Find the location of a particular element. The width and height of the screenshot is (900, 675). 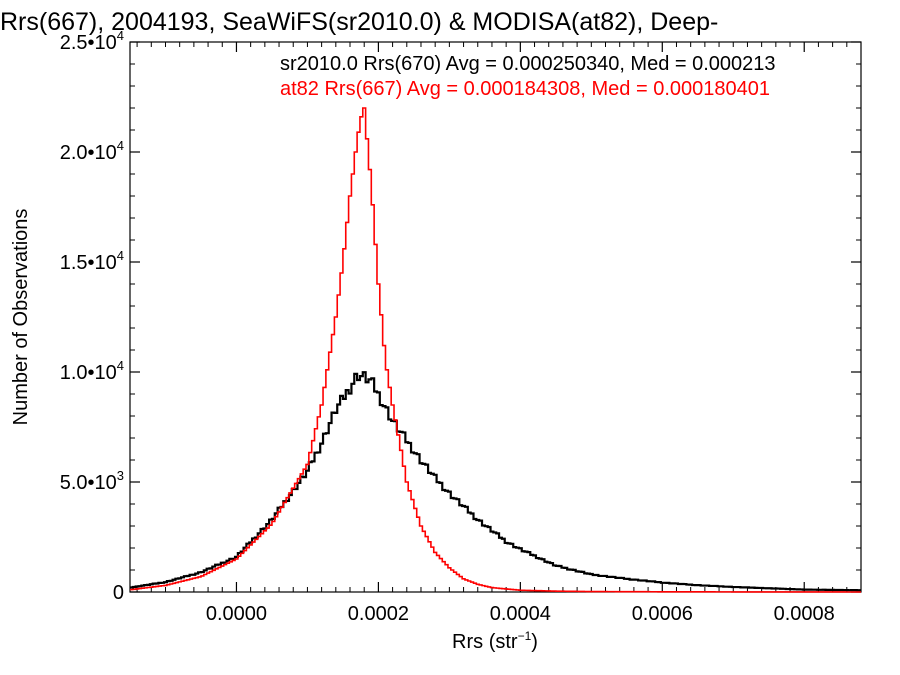

y-axis-label: Number of Observations is located at coordinates (21, 317).